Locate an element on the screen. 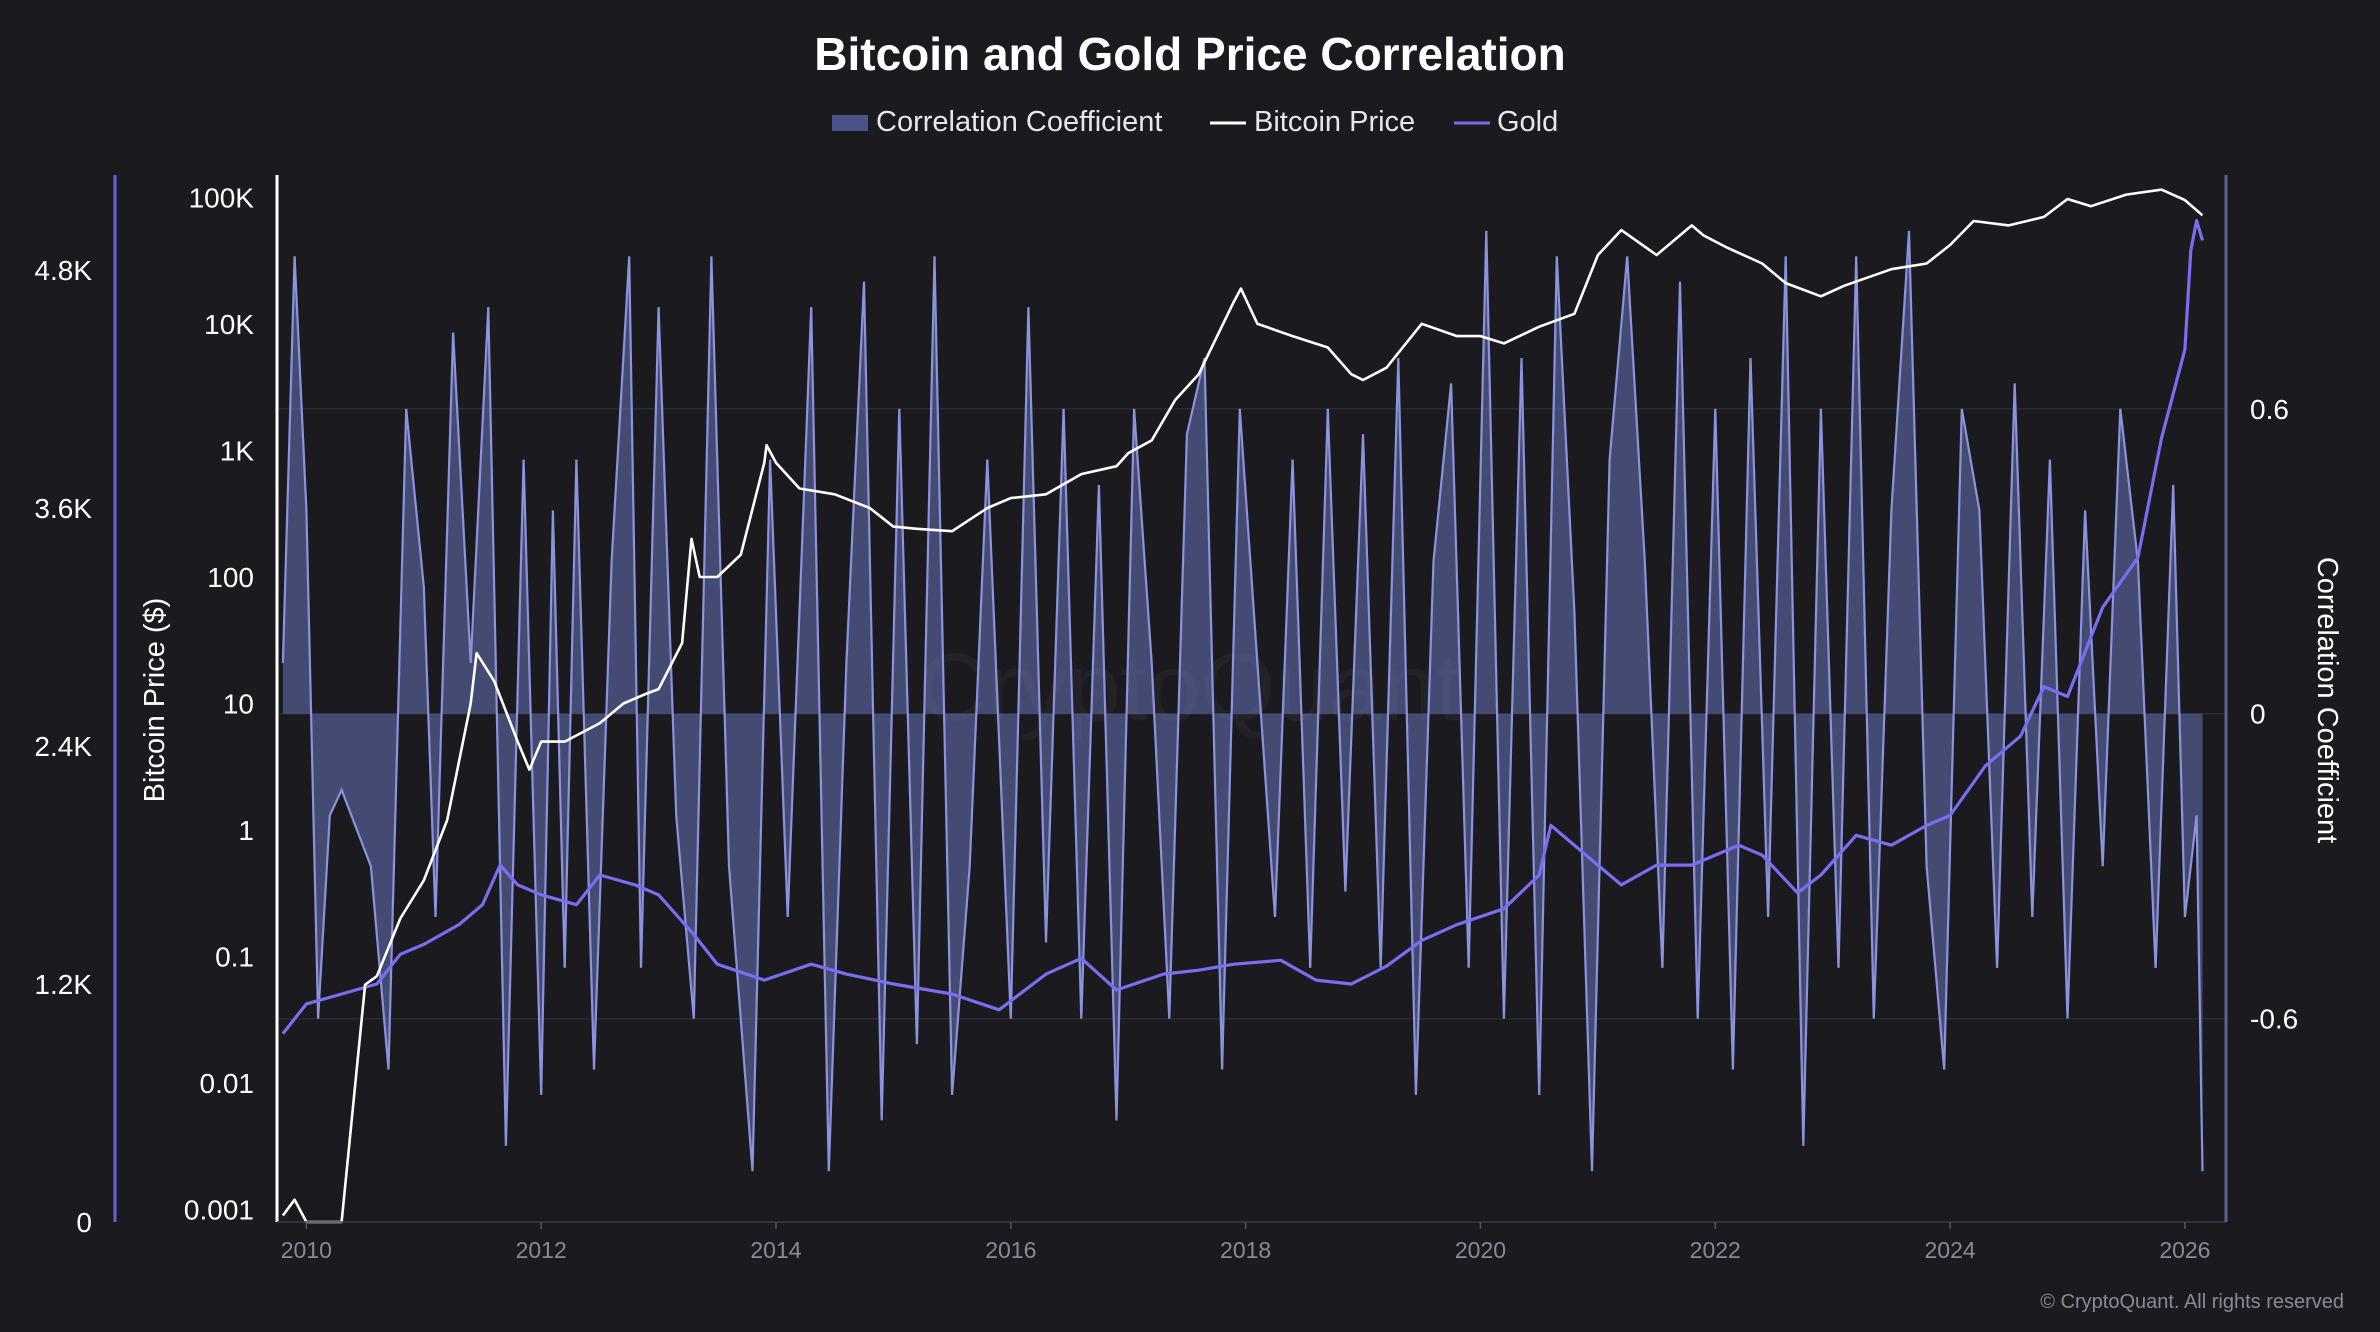 The height and width of the screenshot is (1332, 2380). bitcoin-tick-label: 0.001 is located at coordinates (219, 1210).